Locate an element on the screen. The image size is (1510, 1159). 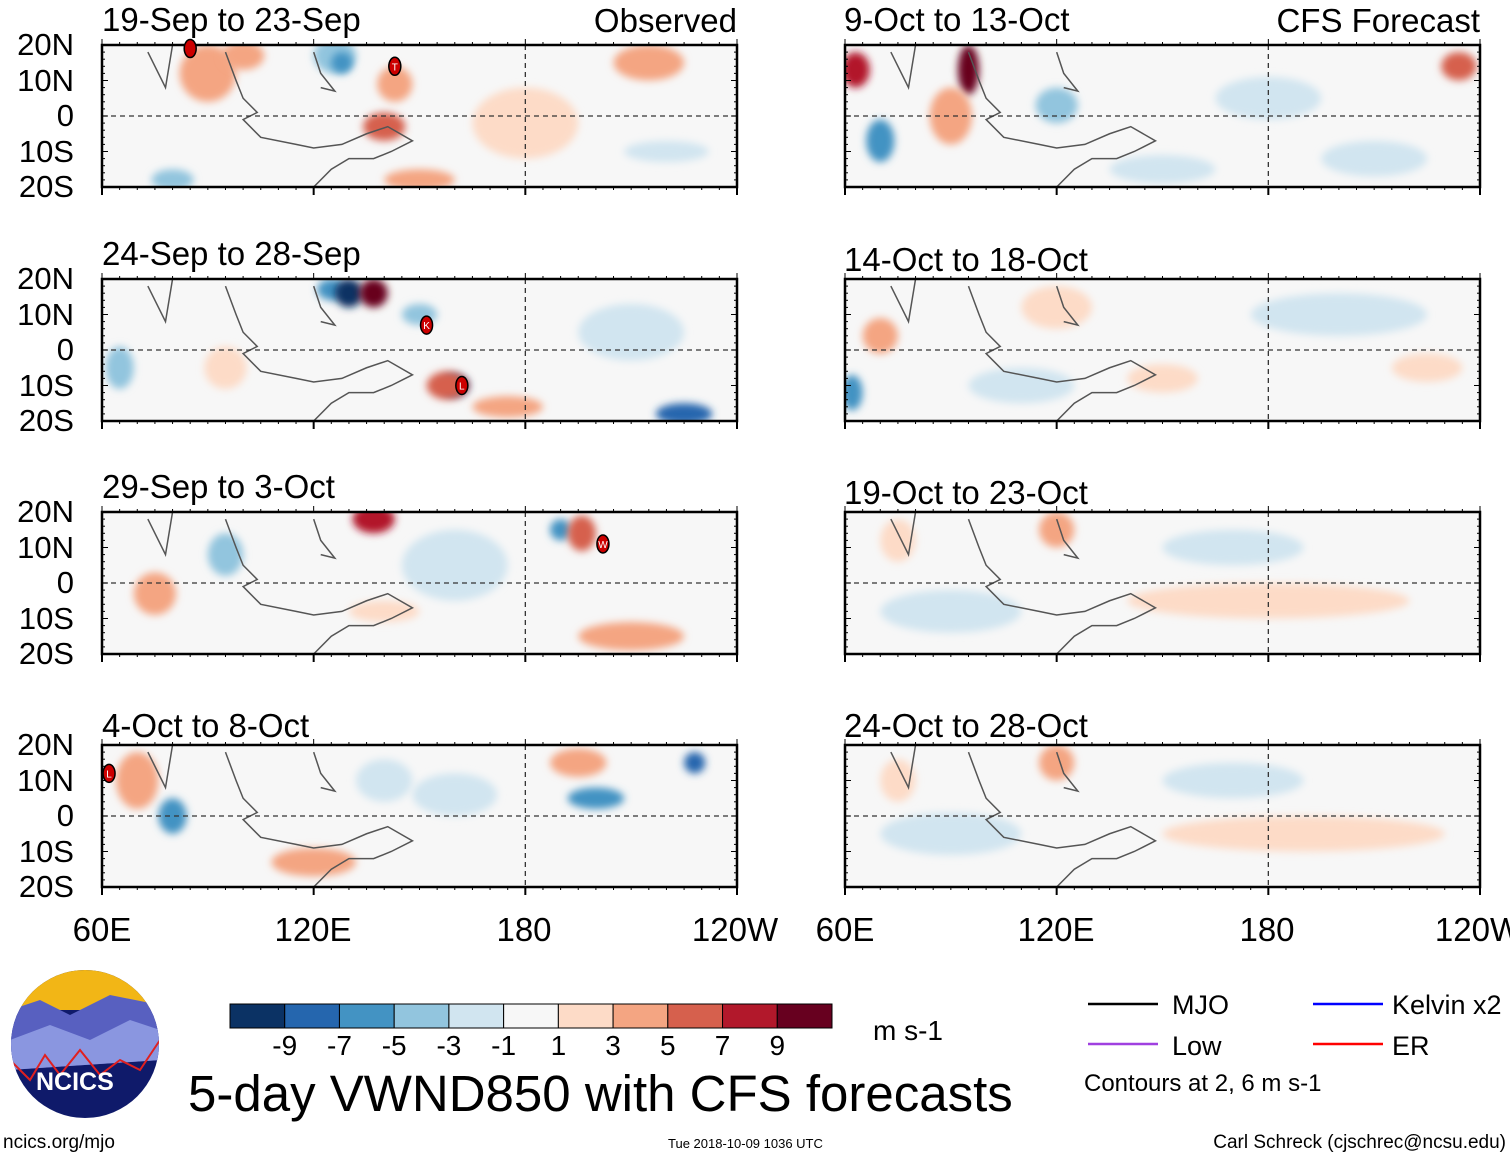
contour-note: Contours at 2, 6 m s-1 is located at coordinates (1203, 1083).